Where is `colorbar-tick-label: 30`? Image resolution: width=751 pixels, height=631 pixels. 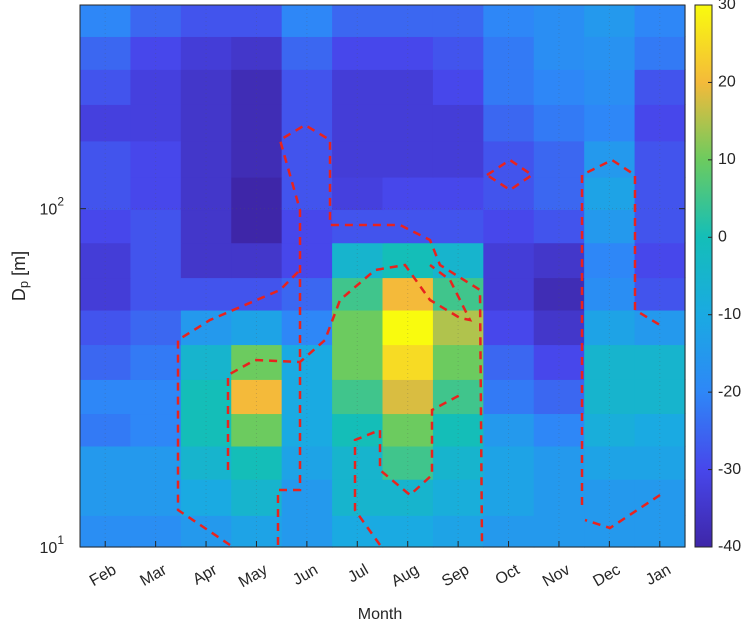
colorbar-tick-label: 30 is located at coordinates (727, 6).